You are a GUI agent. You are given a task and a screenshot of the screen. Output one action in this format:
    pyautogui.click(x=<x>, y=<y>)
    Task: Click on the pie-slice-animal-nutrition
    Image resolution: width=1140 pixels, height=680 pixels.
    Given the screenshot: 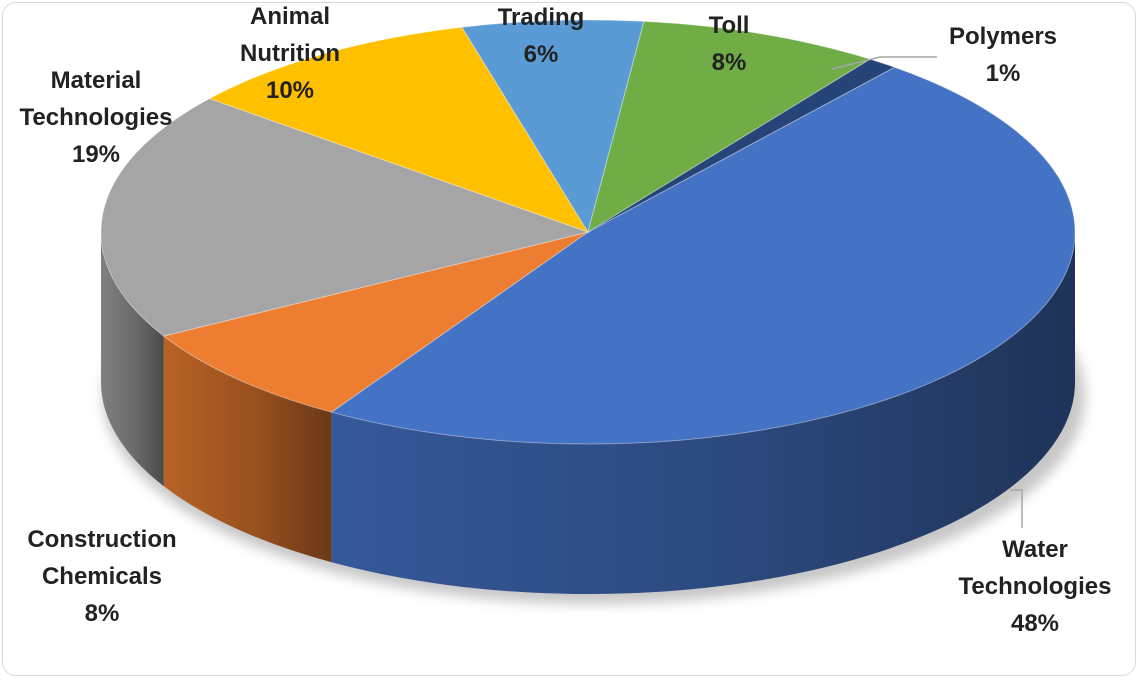 What is the action you would take?
    pyautogui.click(x=399, y=129)
    